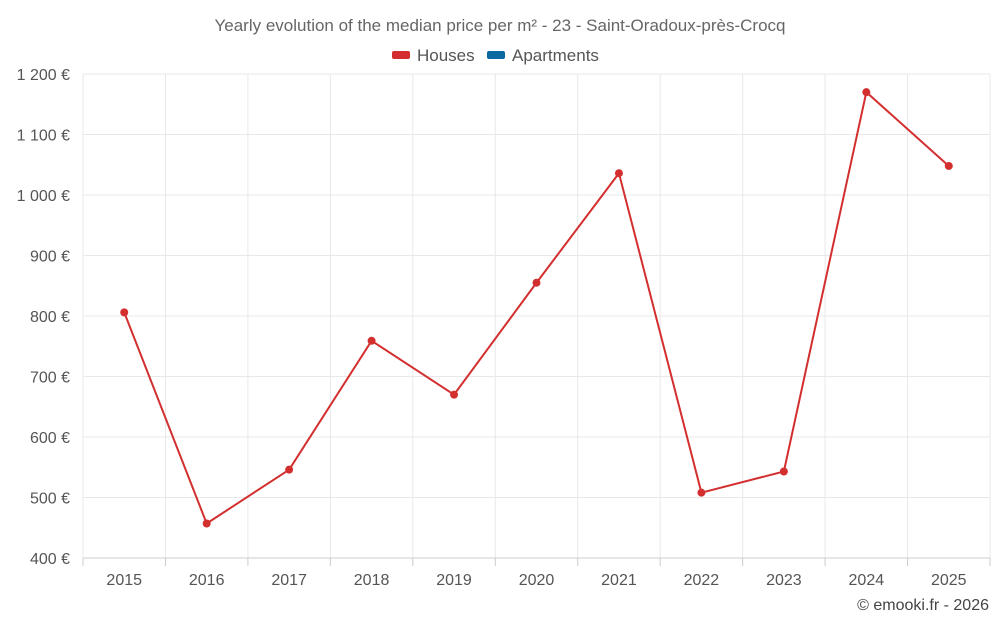 This screenshot has height=625, width=1000. Describe the element at coordinates (948, 165) in the screenshot. I see `data-point-houses-2025` at that location.